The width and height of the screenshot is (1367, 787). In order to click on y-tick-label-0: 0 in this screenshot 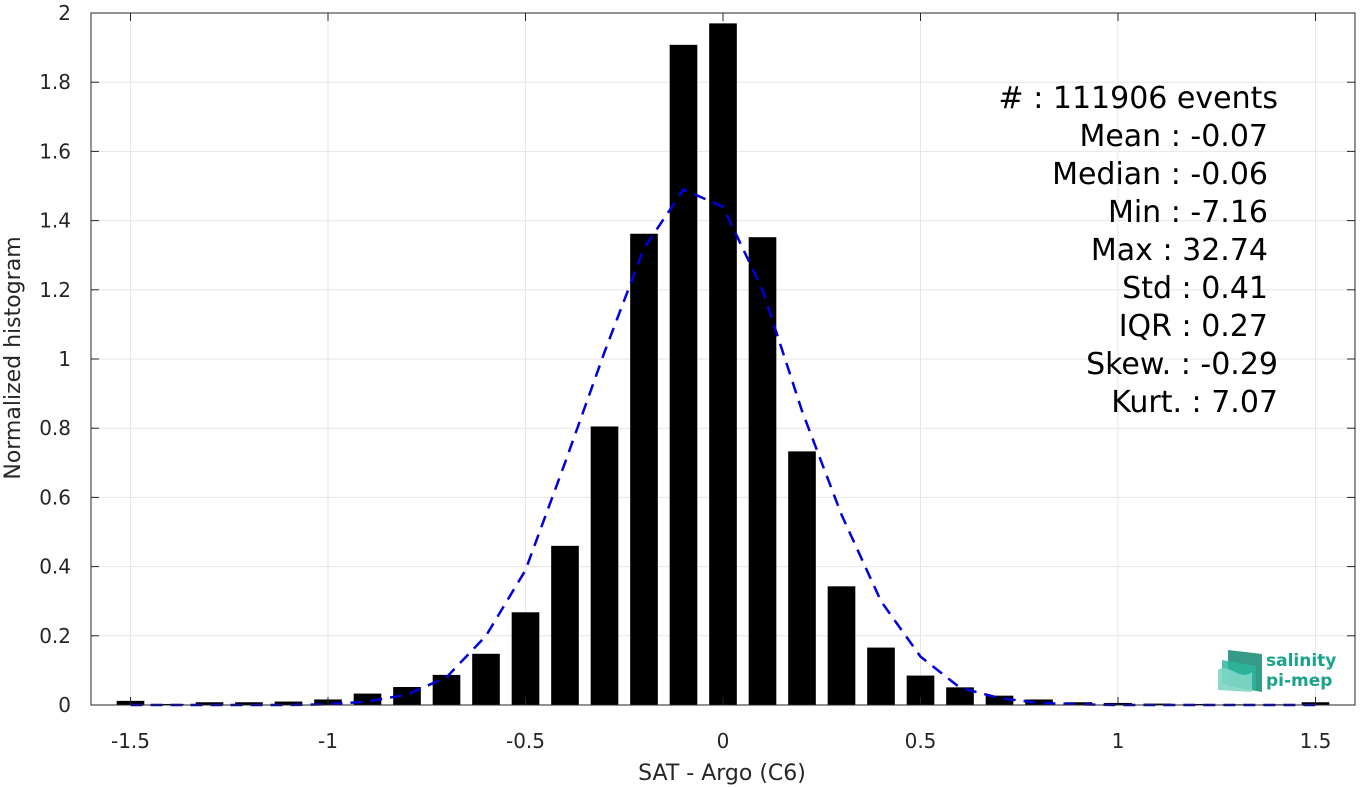, I will do `click(64, 705)`.